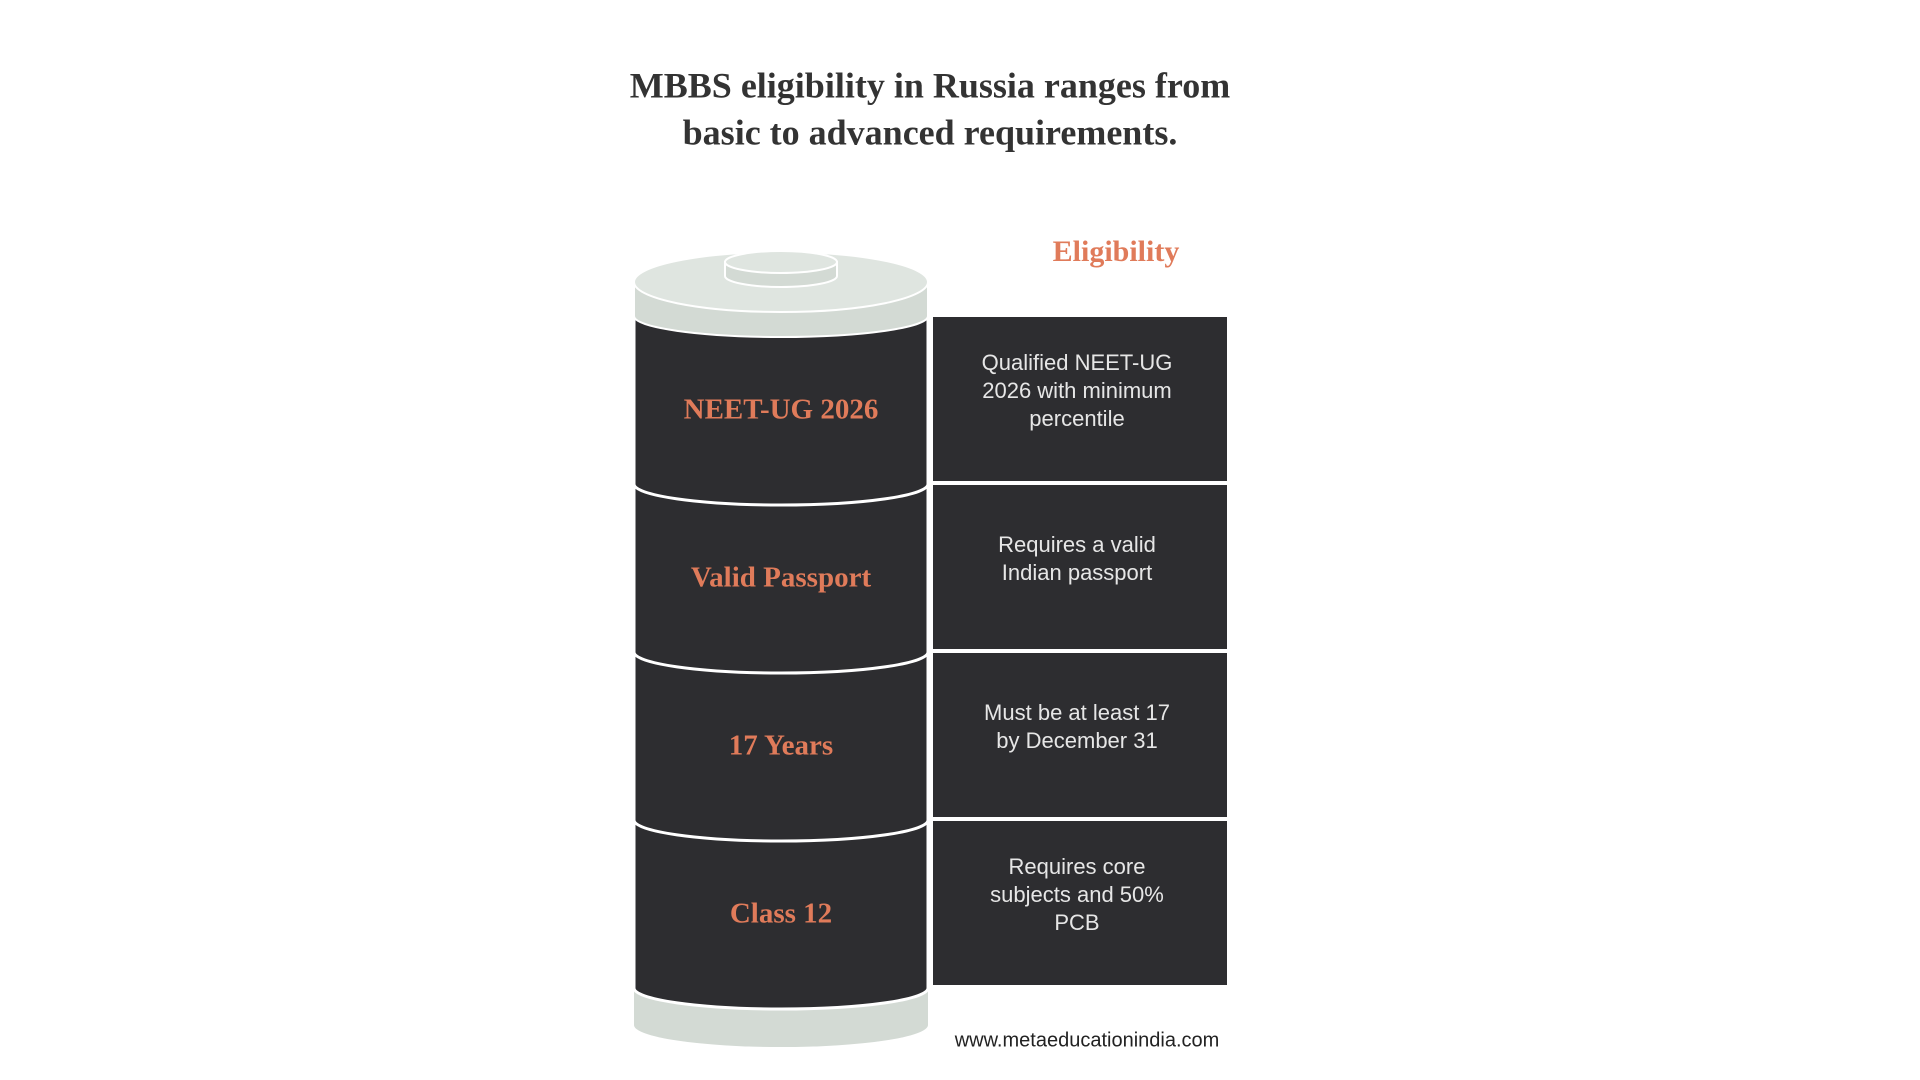 The height and width of the screenshot is (1080, 1920). What do you see at coordinates (1076, 418) in the screenshot?
I see `description-line: percentile` at bounding box center [1076, 418].